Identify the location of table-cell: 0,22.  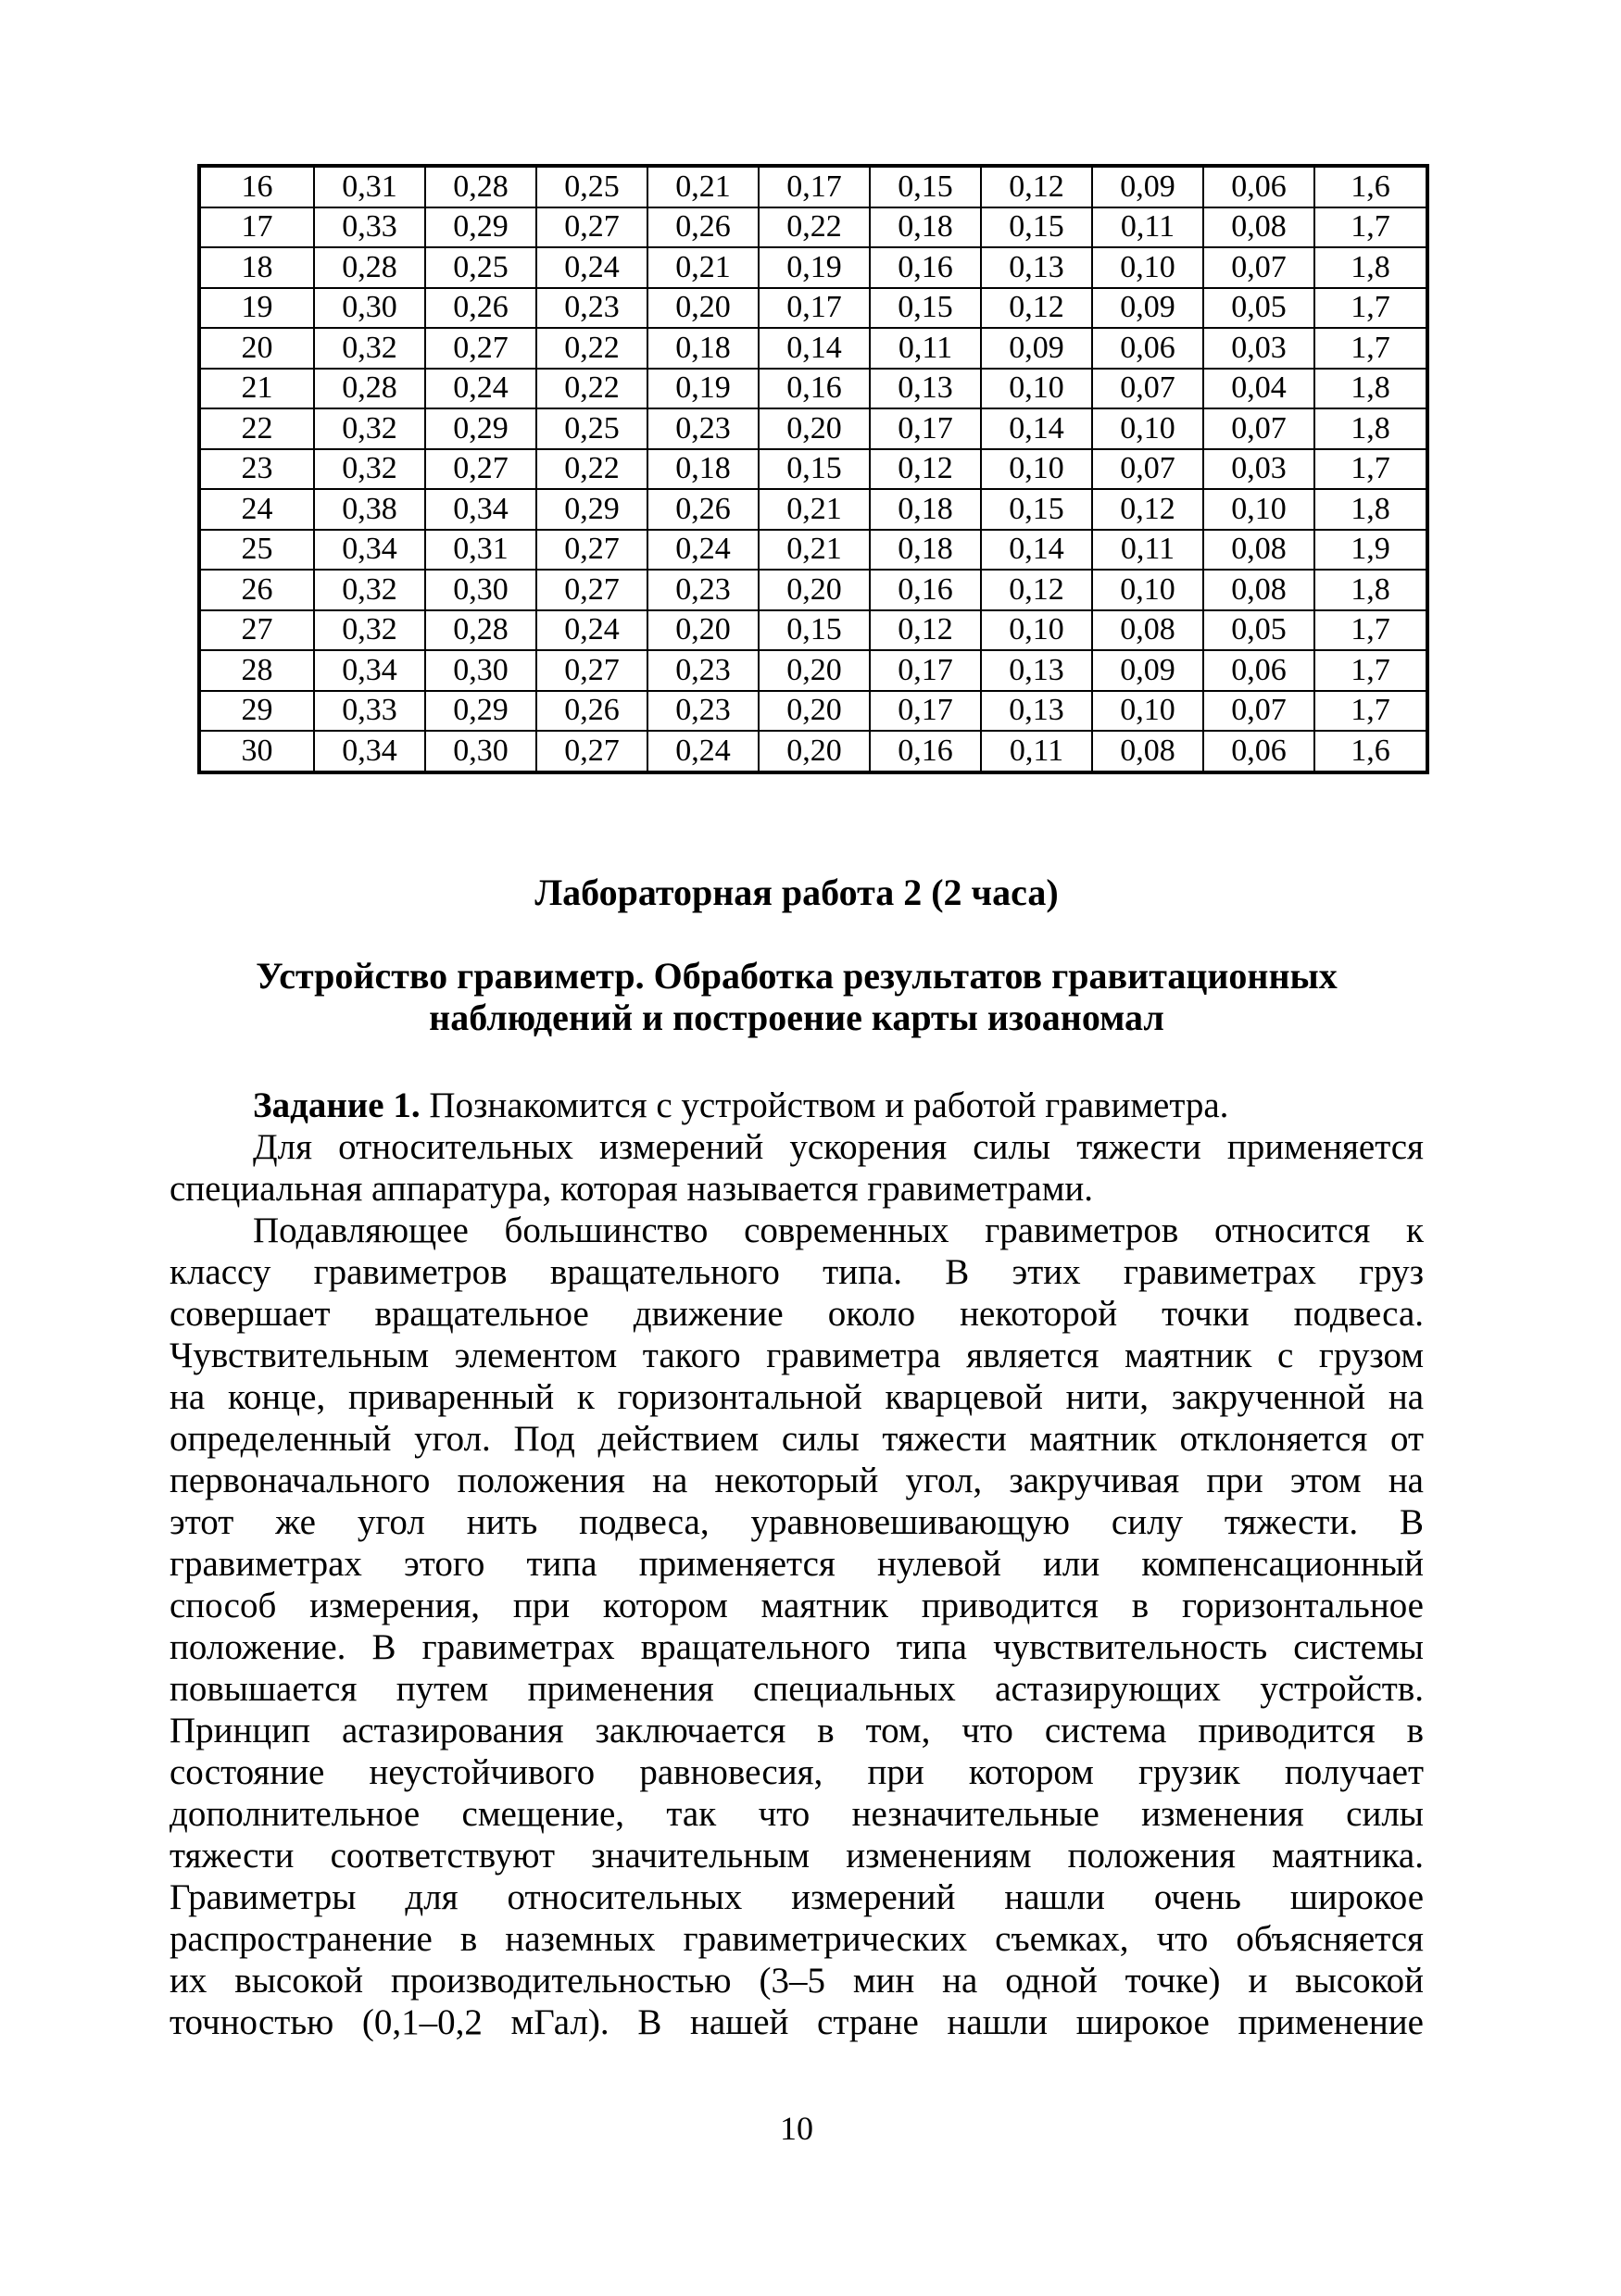
(591, 468).